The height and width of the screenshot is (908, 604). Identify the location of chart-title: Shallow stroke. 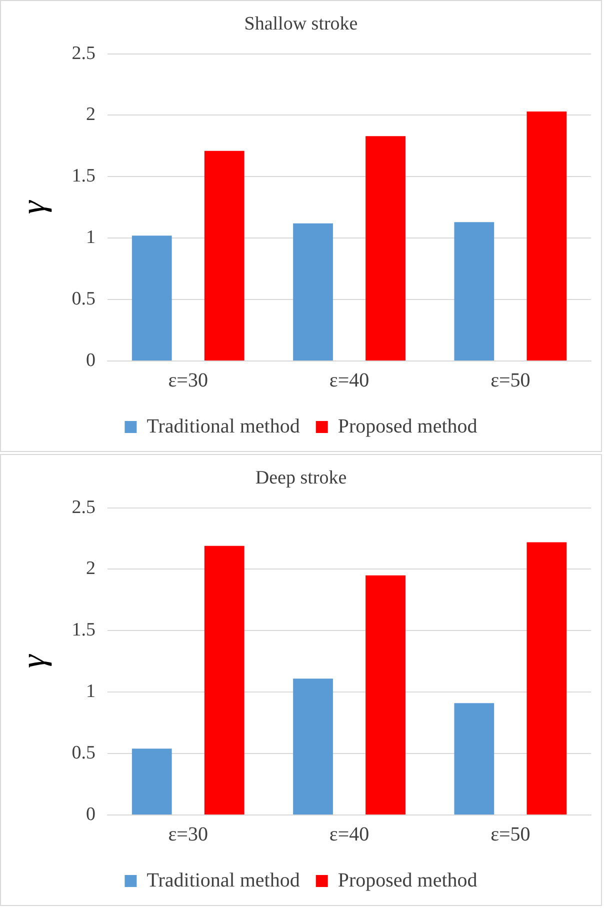
(301, 23).